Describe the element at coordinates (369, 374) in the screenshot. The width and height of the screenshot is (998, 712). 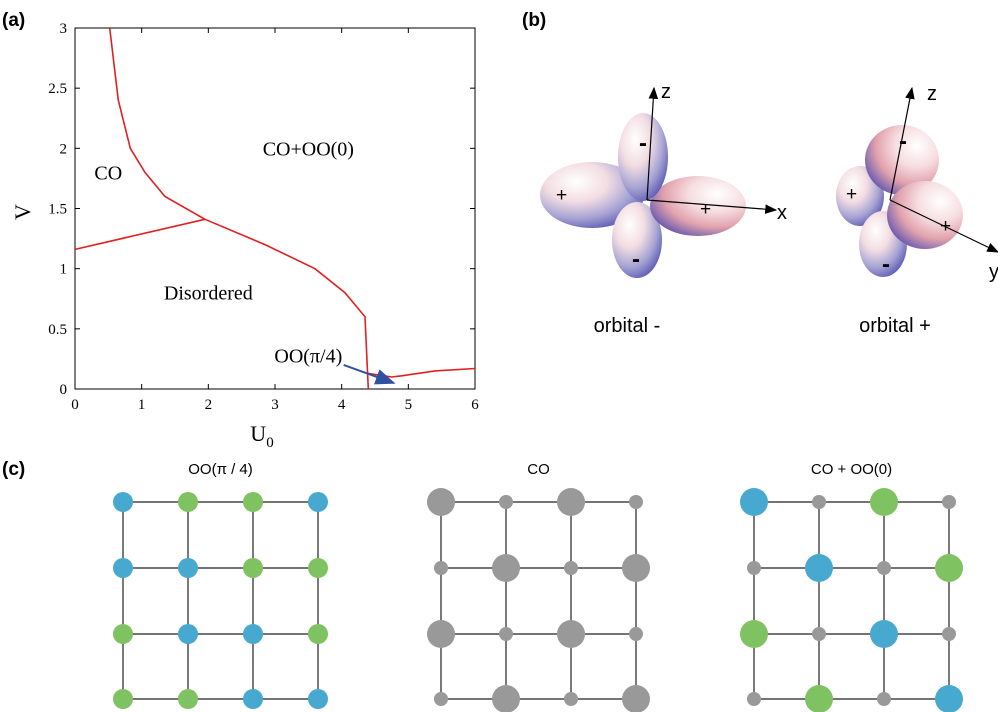
I see `oo-pointer-arrow` at that location.